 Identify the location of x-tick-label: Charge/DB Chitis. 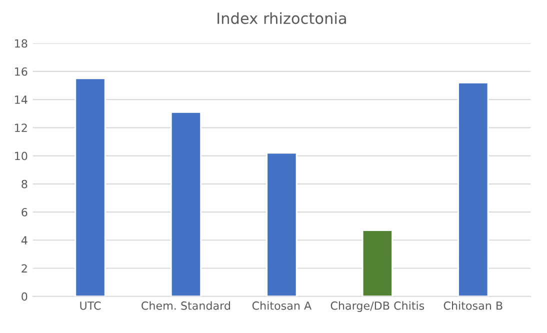
(377, 306).